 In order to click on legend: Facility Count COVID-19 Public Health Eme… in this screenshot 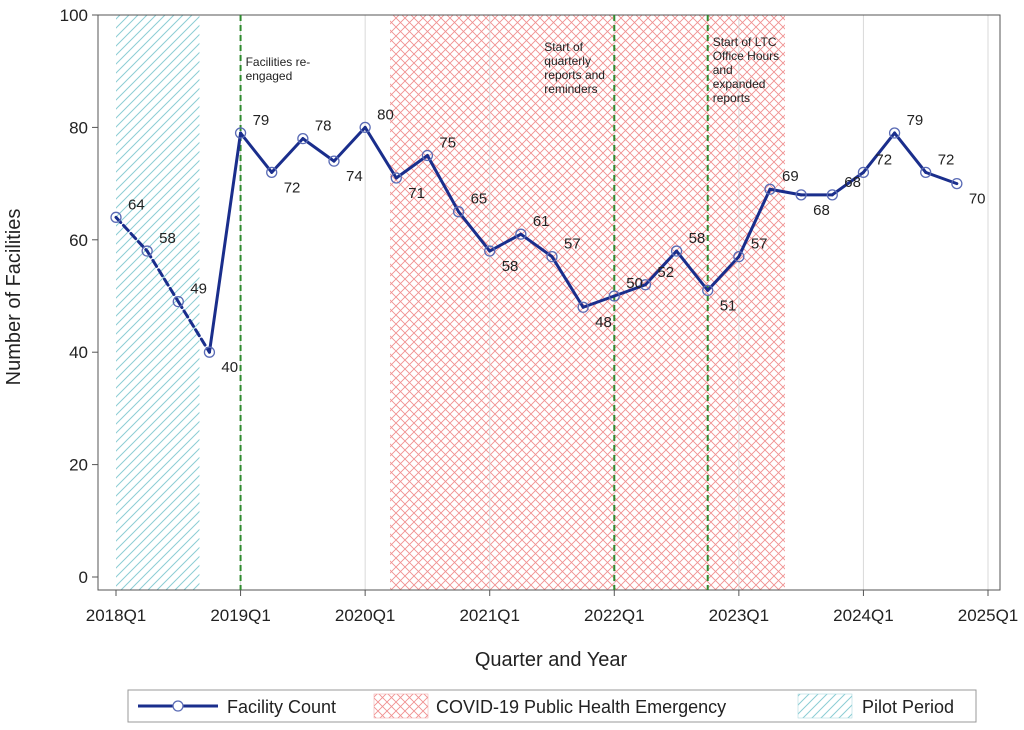, I will do `click(552, 706)`.